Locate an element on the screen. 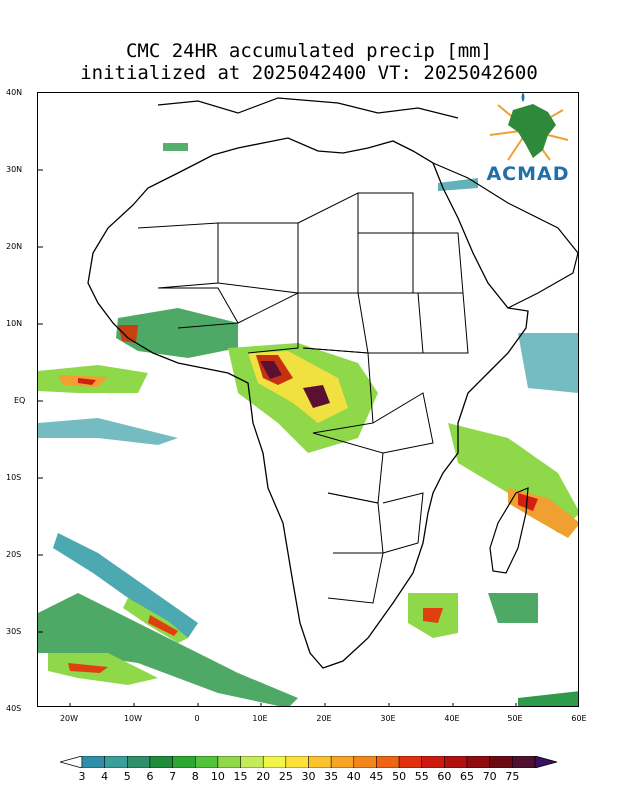 The image size is (618, 800). lat-label-10s: 10S is located at coordinates (14, 477).